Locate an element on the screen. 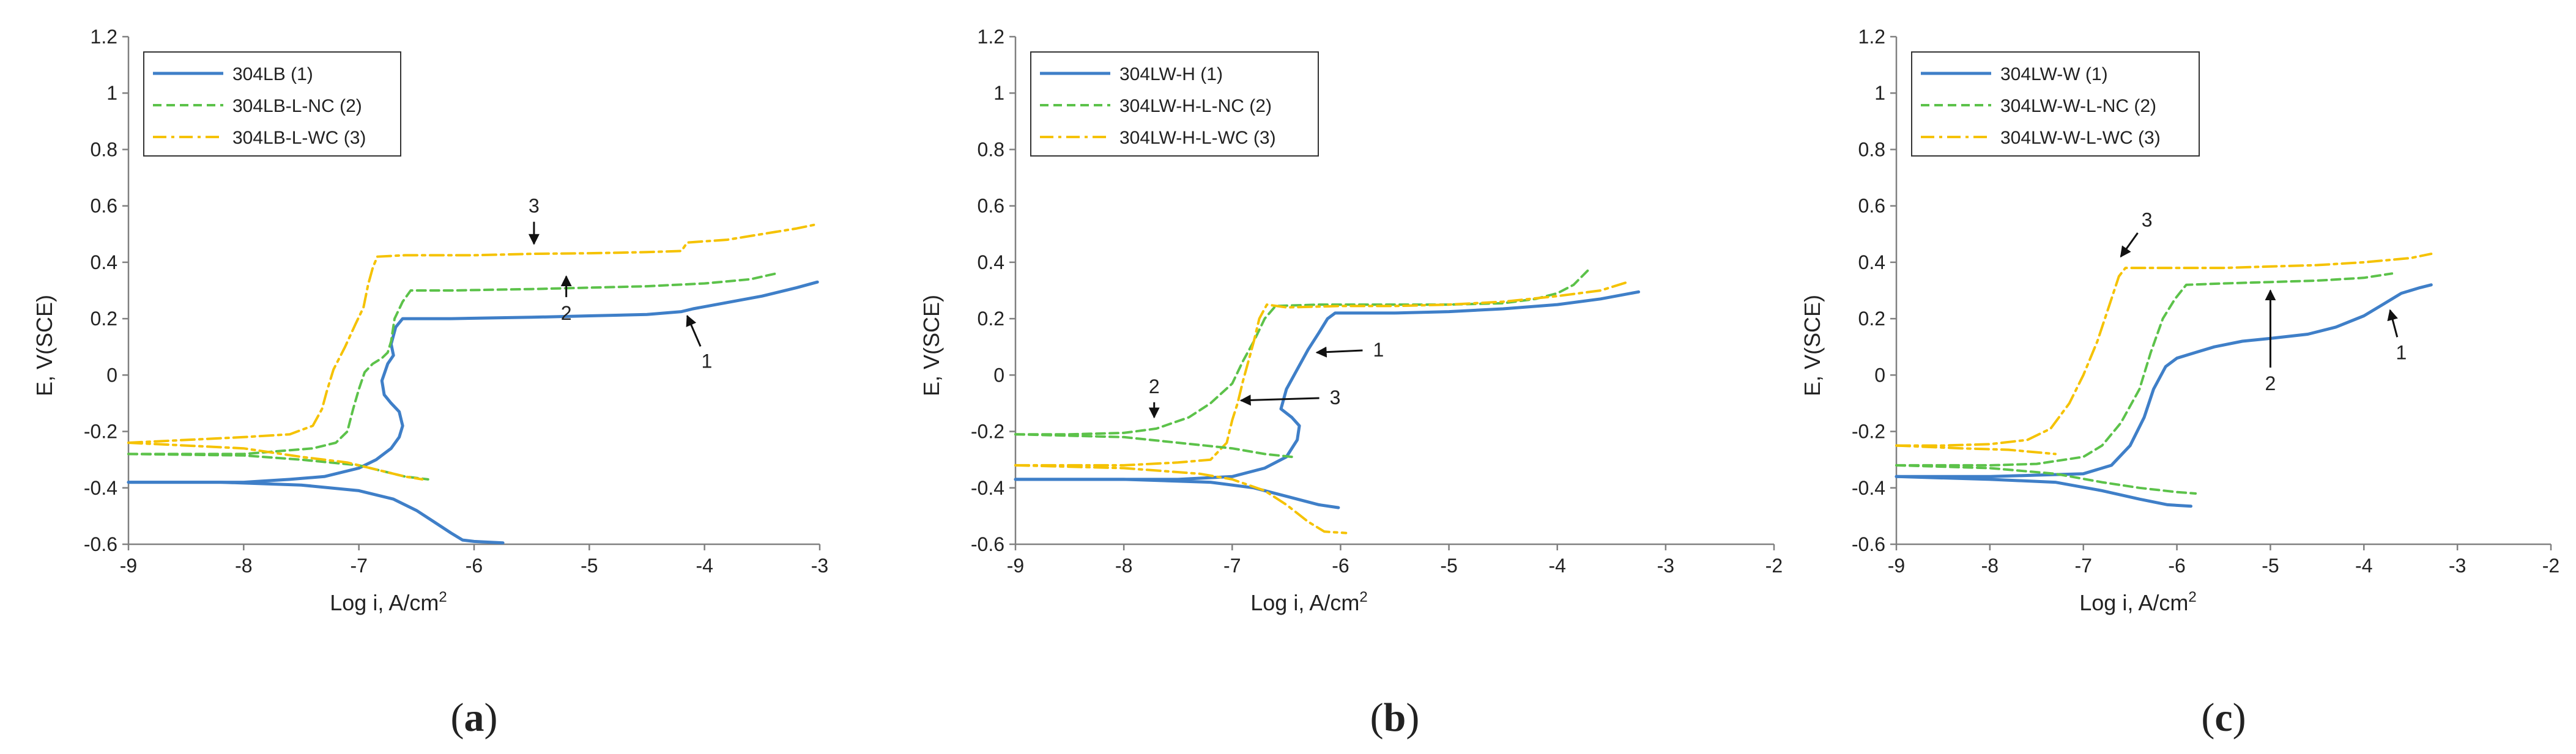 Image resolution: width=2576 pixels, height=754 pixels. legend-label-3: 304LW-W-L-WC (3) is located at coordinates (2080, 138).